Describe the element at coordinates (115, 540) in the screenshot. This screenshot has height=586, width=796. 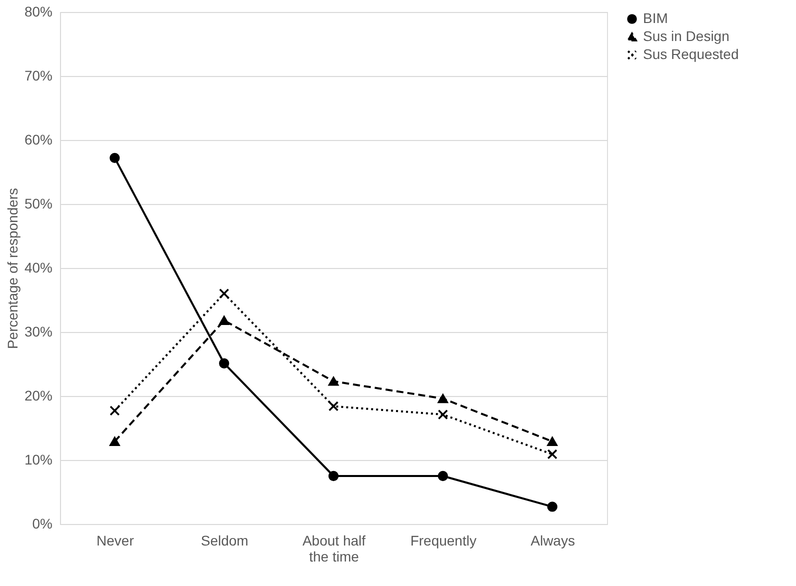
I see `x-tick-label: Never` at that location.